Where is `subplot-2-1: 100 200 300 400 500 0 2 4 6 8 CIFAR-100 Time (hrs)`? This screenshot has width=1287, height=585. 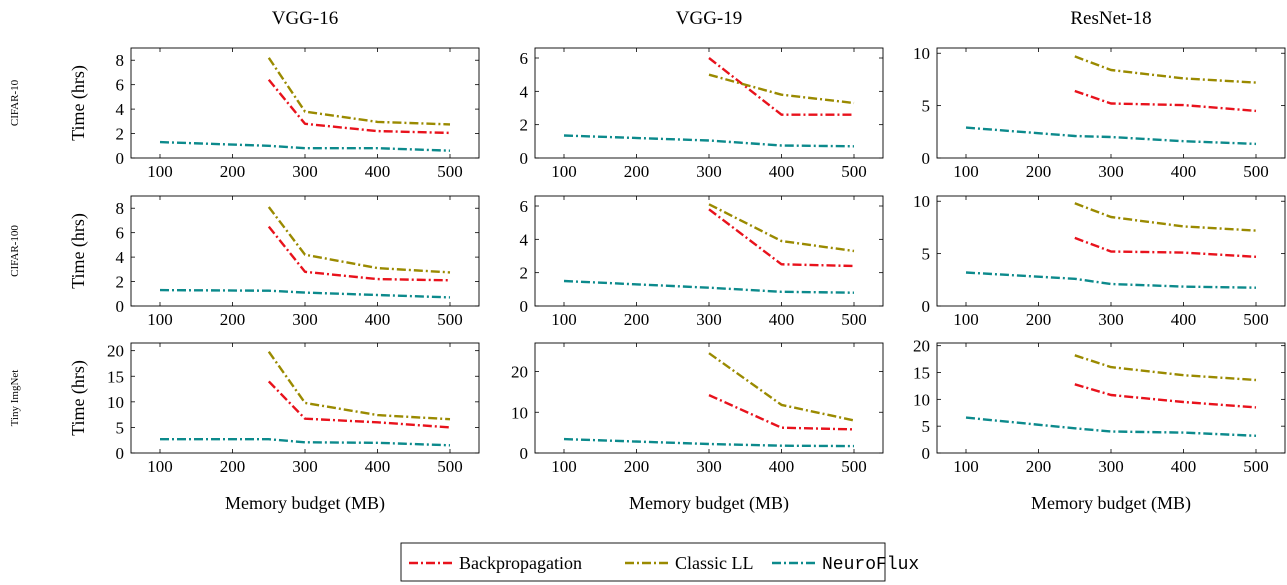
subplot-2-1: 100 200 300 400 500 0 2 4 6 8 CIFAR-100 Time (hrs) is located at coordinates (244, 262).